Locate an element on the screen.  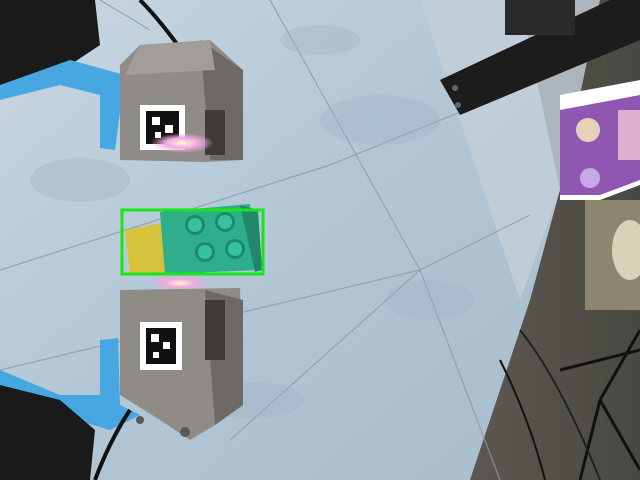
robot-arm-bottom is located at coordinates (47, 432).